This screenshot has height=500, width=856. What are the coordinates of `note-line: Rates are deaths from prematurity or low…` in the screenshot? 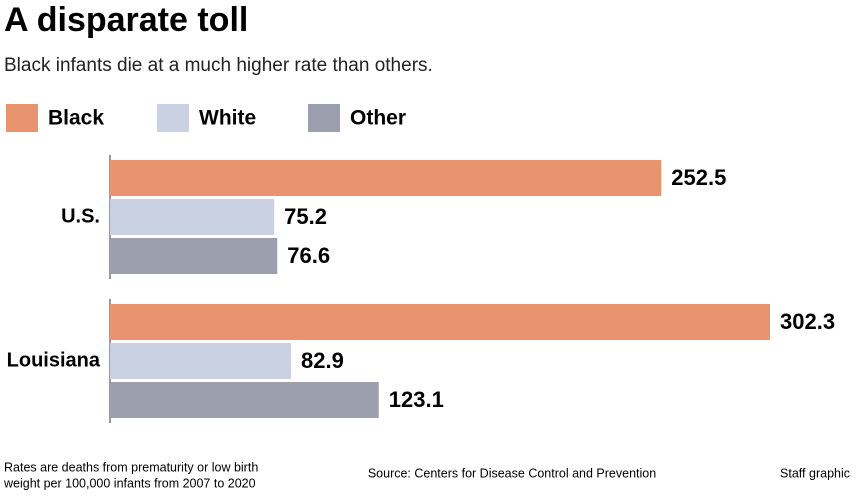 It's located at (131, 467).